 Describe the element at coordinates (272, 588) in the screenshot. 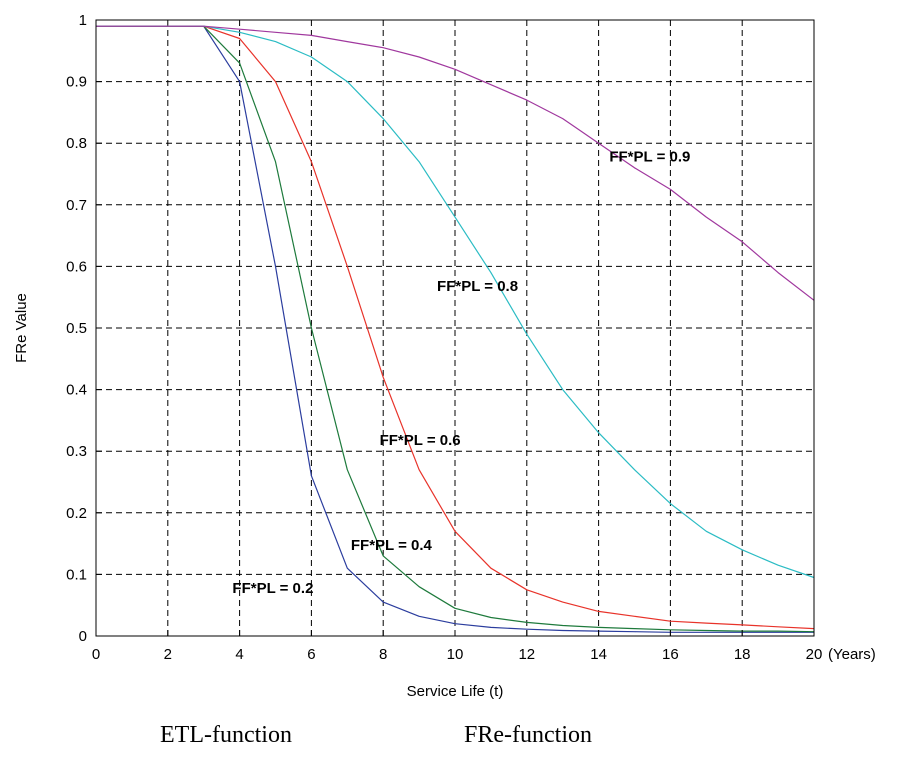

I see `curve-label-1: FF*PL = 0.2` at that location.